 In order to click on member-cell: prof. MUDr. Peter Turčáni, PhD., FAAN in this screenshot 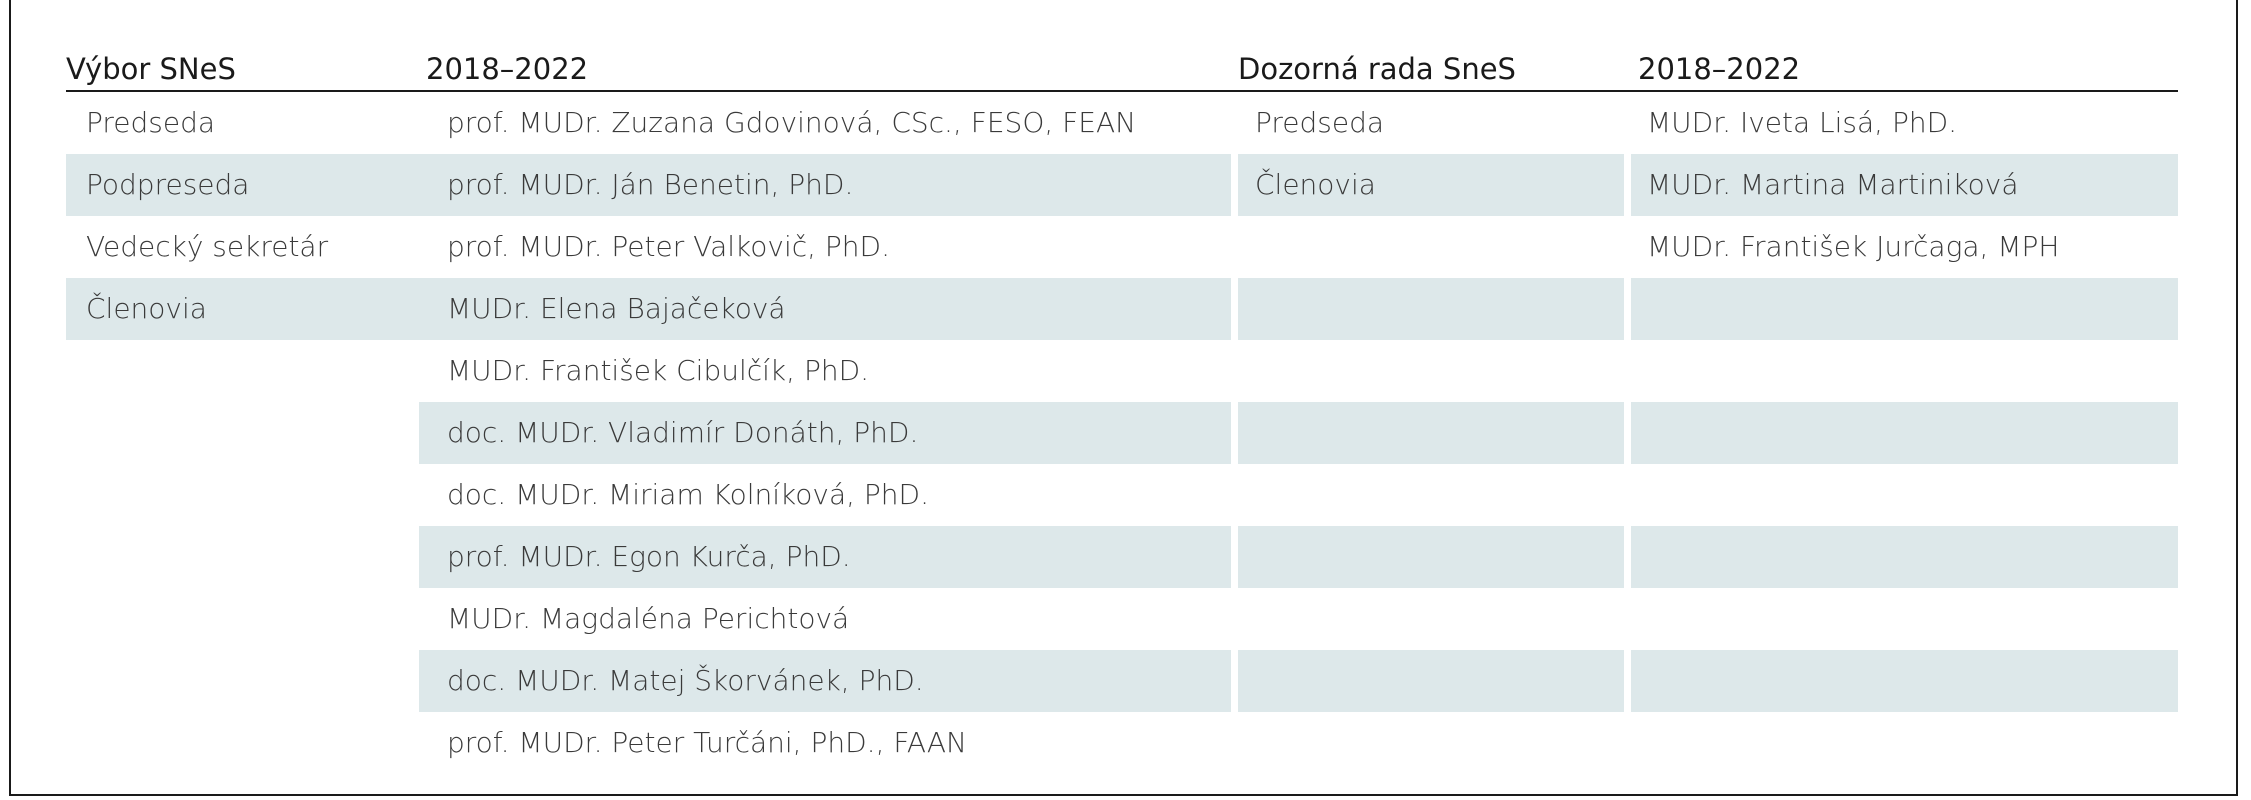, I will do `click(707, 742)`.